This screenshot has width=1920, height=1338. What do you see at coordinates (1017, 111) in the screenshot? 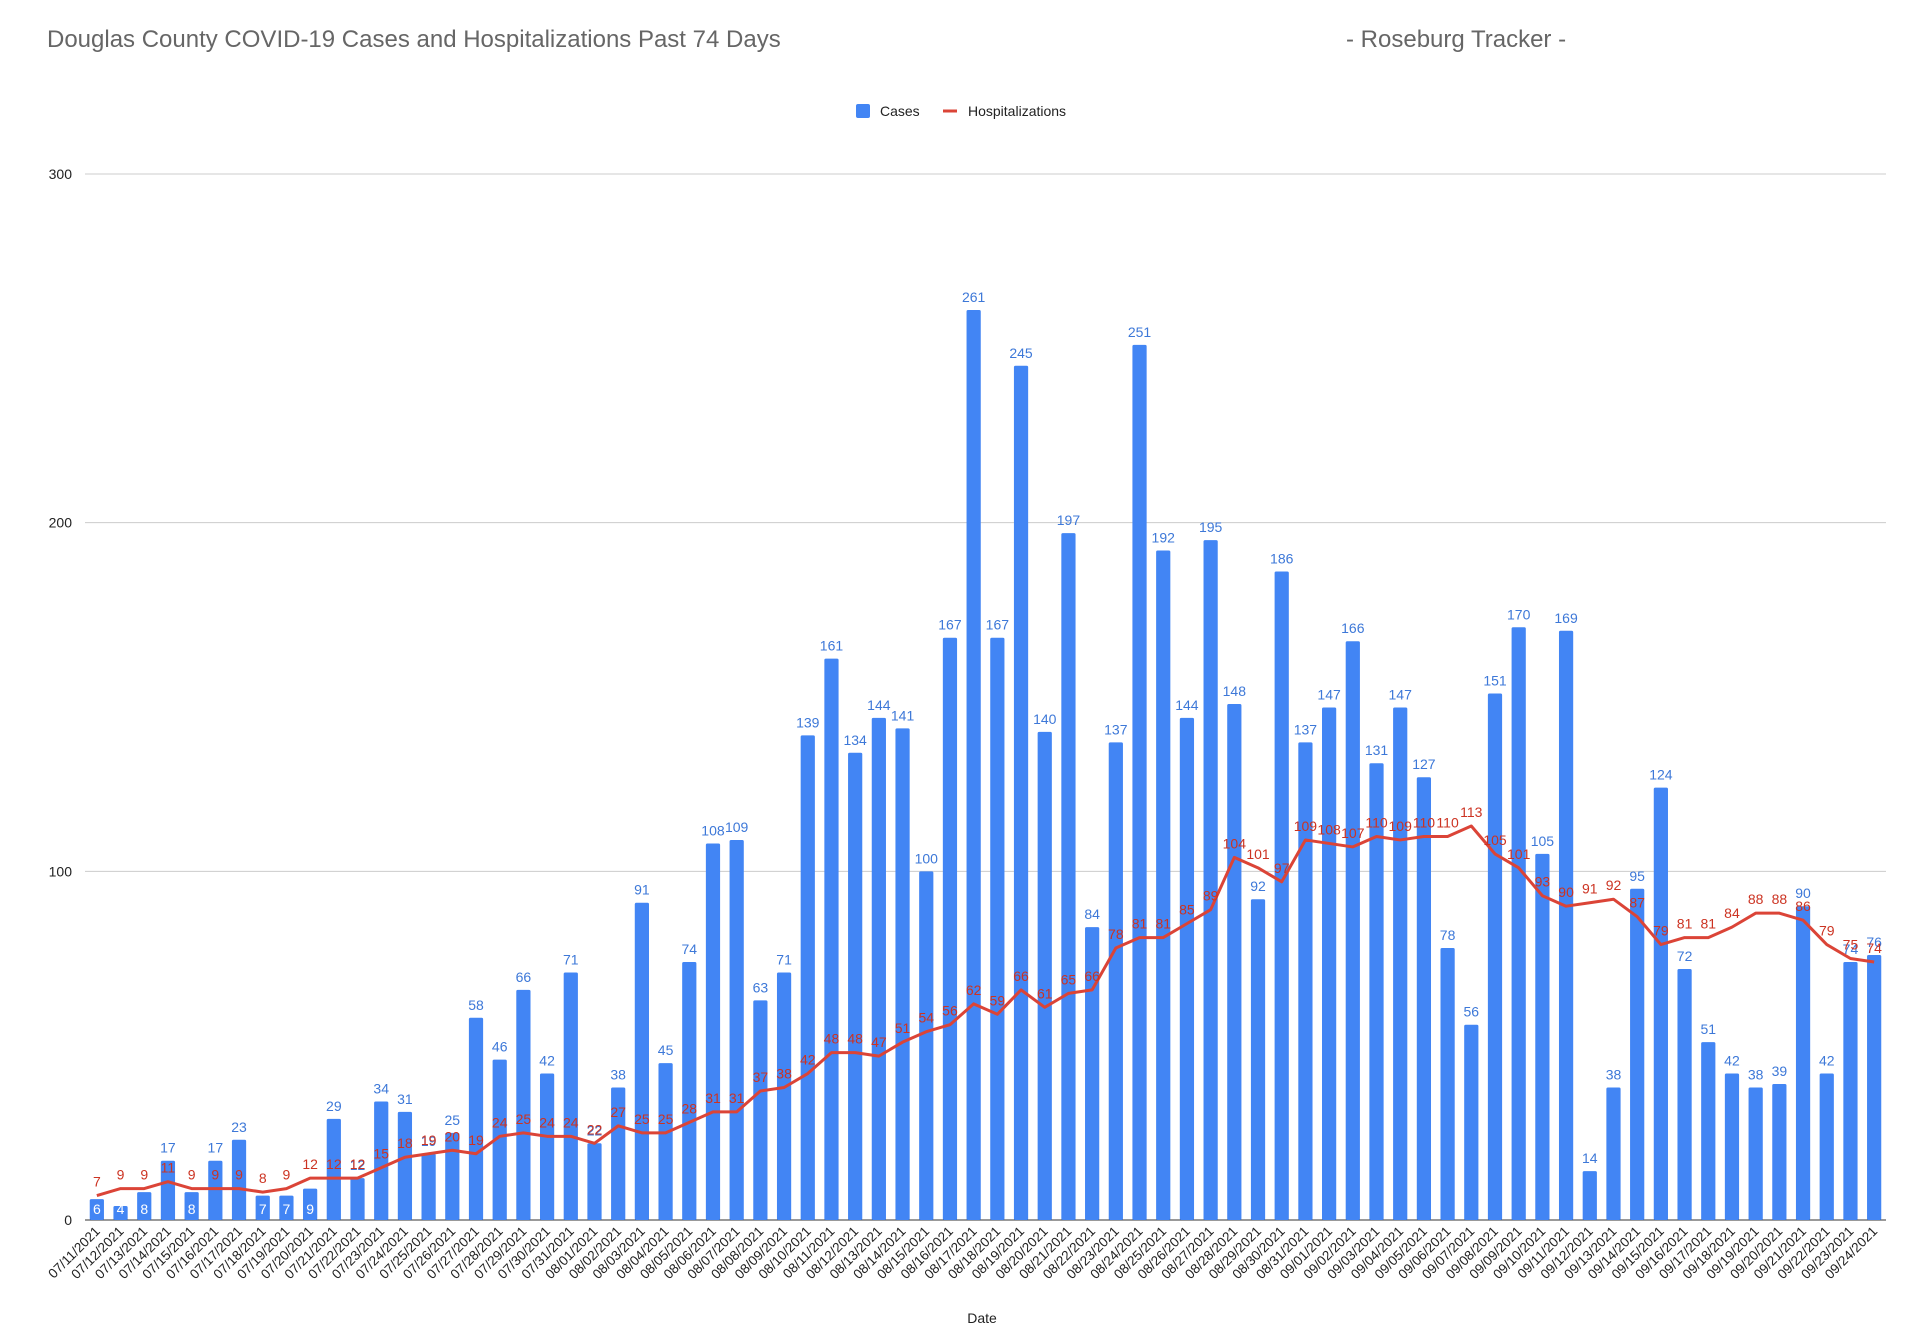
I see `legend-label-hospitalizations: Hospitalizations` at bounding box center [1017, 111].